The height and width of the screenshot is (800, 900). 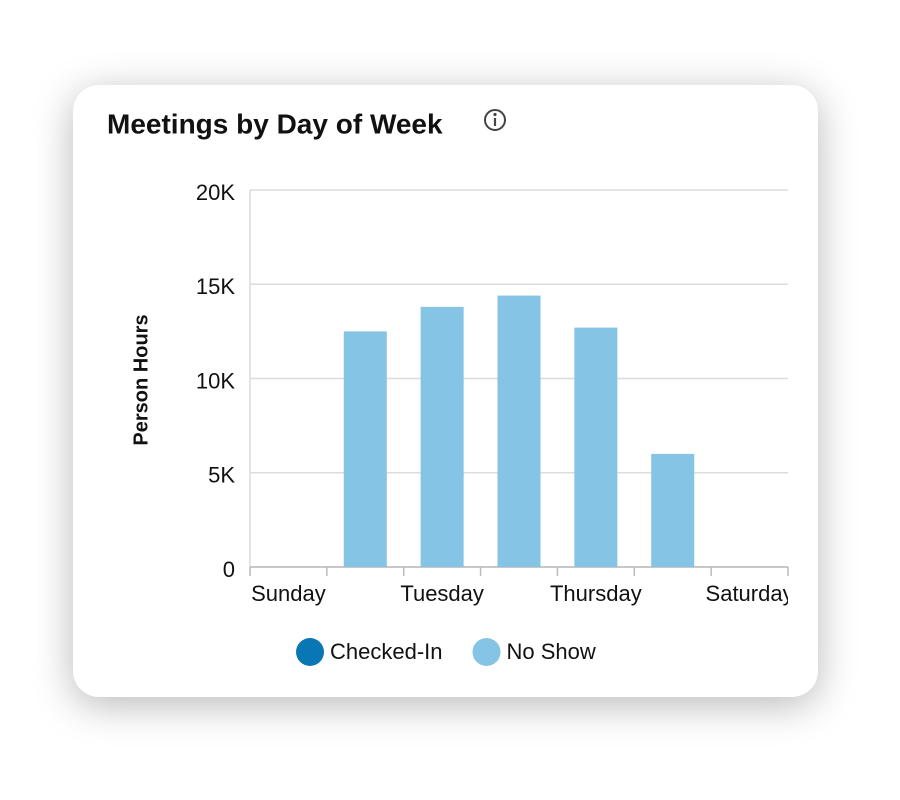 I want to click on y-tick-label: 5K, so click(x=221, y=475).